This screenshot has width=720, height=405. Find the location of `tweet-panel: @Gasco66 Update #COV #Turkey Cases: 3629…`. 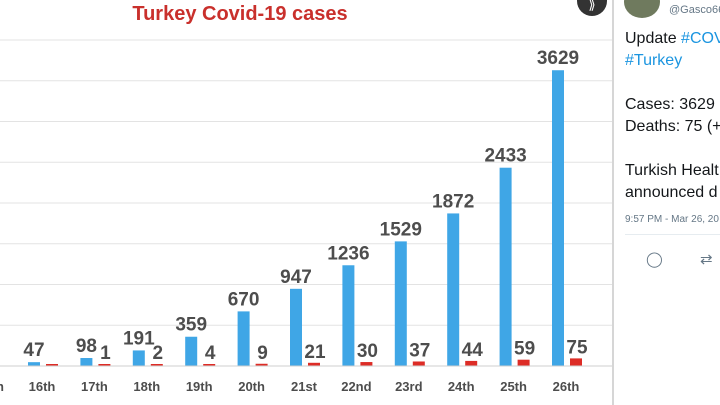

tweet-panel: @Gasco66 Update #COV #Turkey Cases: 3629… is located at coordinates (667, 202).